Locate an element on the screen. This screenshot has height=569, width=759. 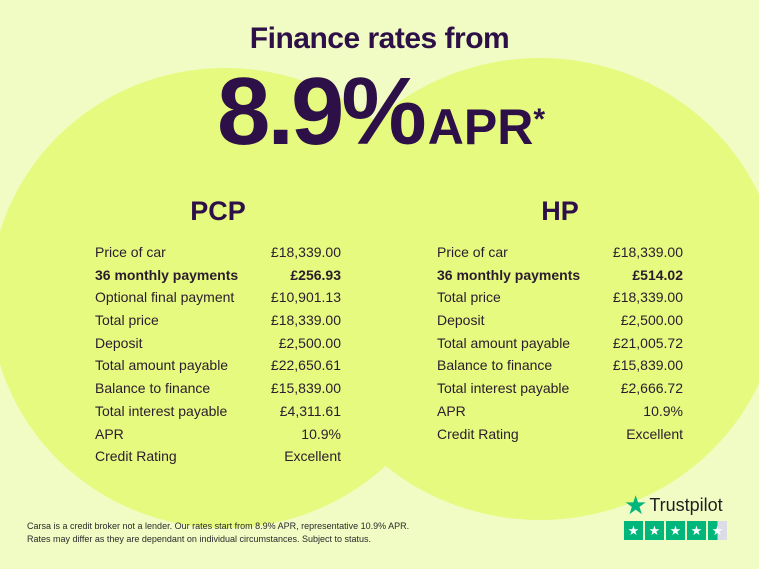
trustpilot-rating: ★ ★ ★ ★ ★ is located at coordinates (675, 530).